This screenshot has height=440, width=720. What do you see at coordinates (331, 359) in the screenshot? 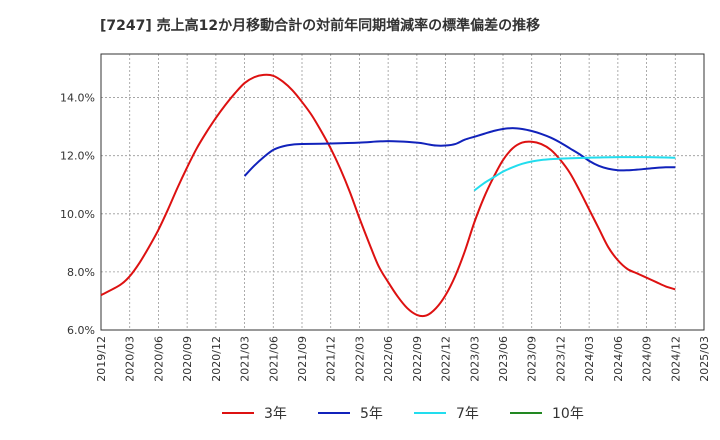
I see `x-tick-label: 2021/12` at bounding box center [331, 359].